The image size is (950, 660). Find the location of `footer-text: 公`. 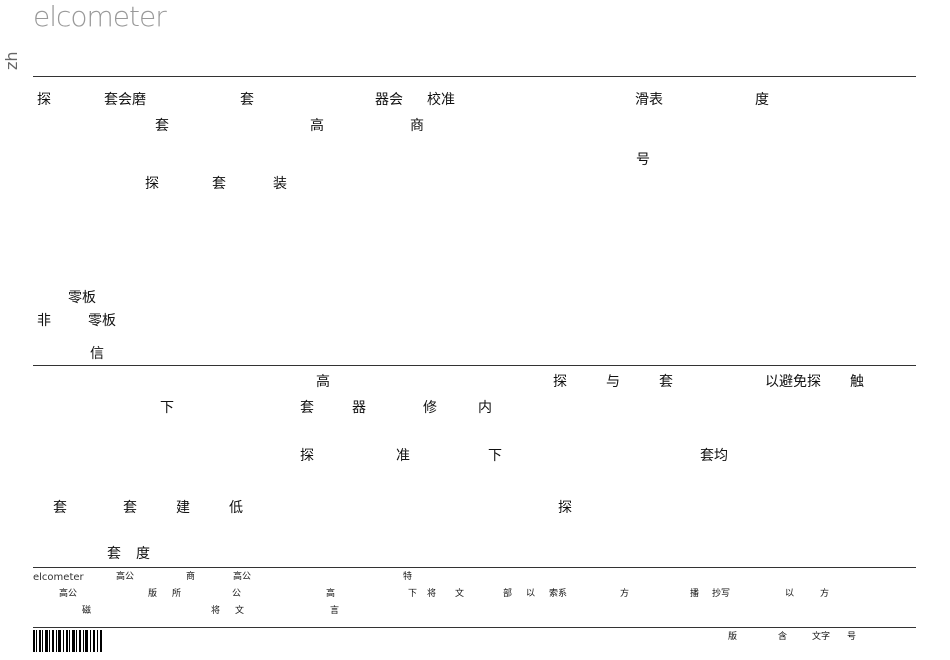

footer-text: 公 is located at coordinates (237, 594).